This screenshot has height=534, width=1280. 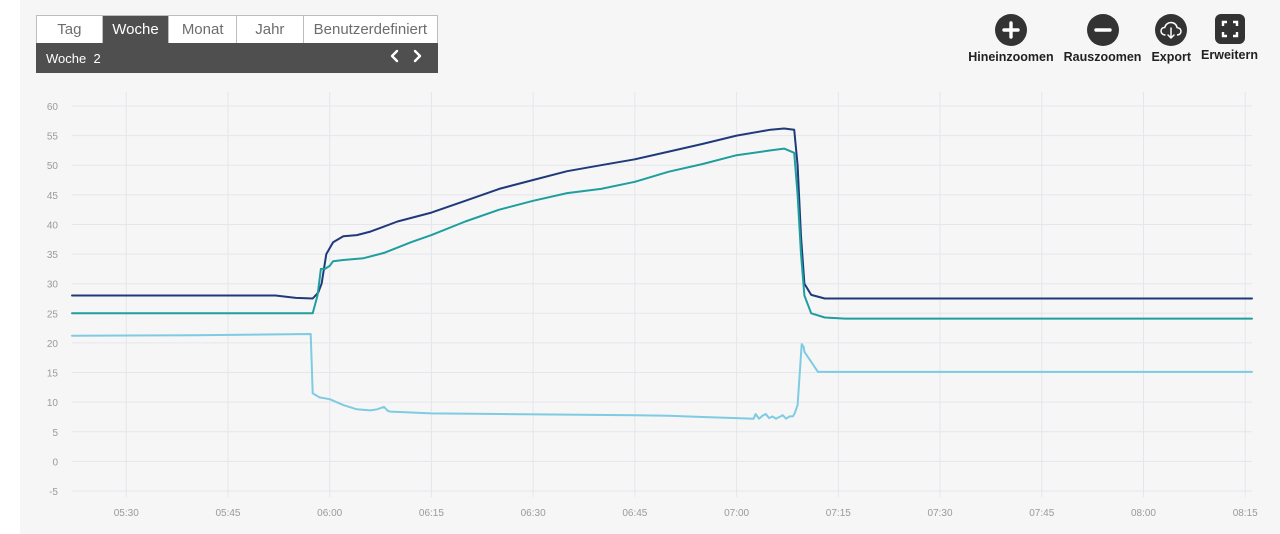 I want to click on period-tabs: Tag Woche Monat Jahr Benutzerdefiniert, so click(x=237, y=29).